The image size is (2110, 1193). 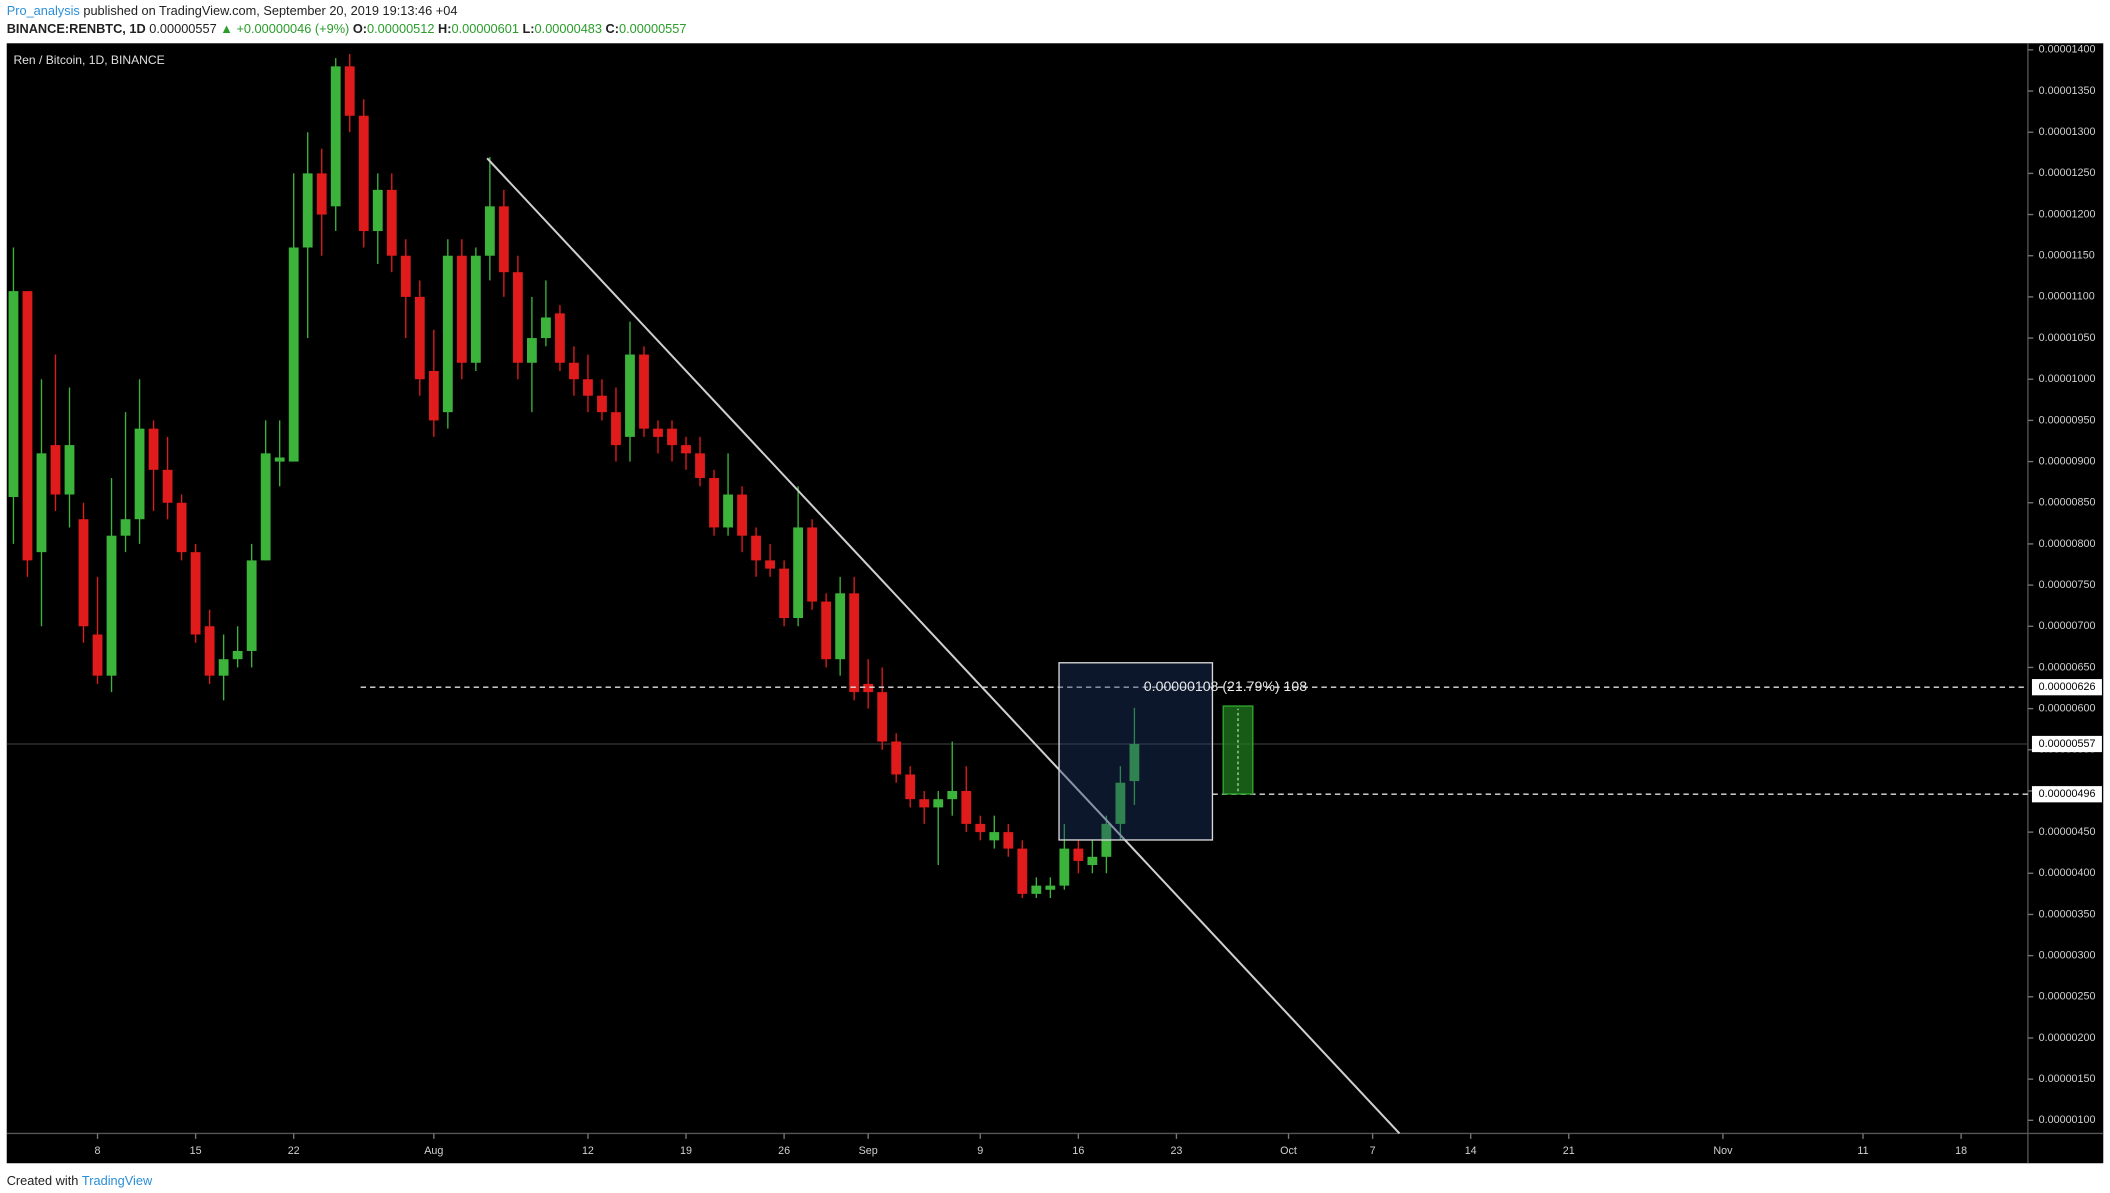 What do you see at coordinates (529, 28) in the screenshot?
I see `l-label: L:` at bounding box center [529, 28].